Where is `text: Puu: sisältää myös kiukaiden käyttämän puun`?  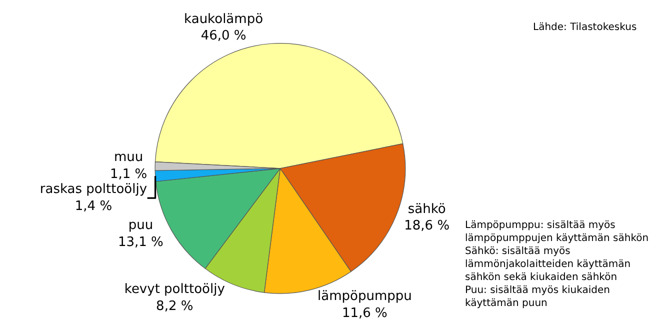
text: Puu: sisältää myös kiukaiden käyttämän puun is located at coordinates (537, 297).